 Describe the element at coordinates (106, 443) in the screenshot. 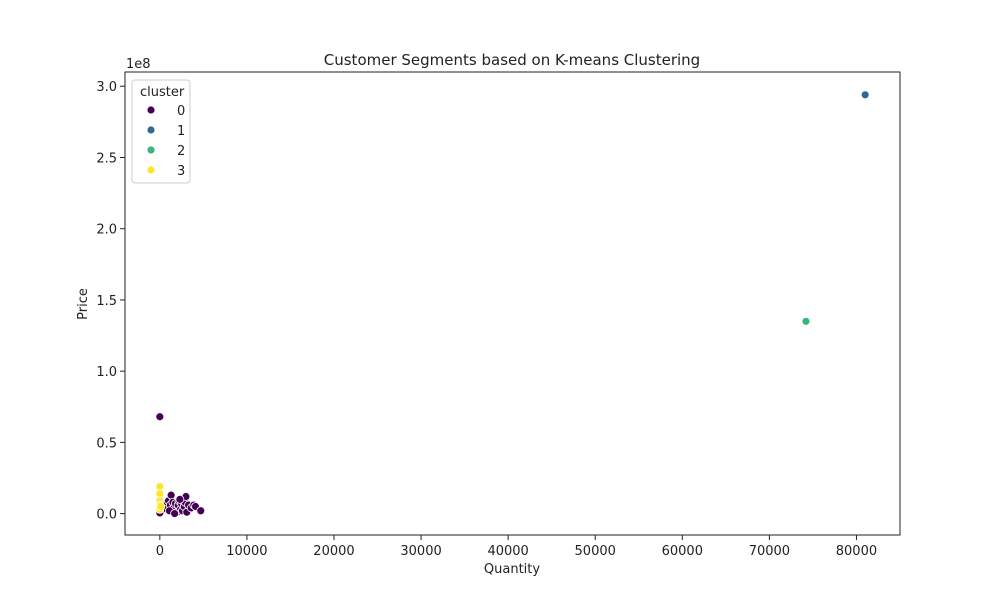

I see `y-tick-label: 0.5` at that location.